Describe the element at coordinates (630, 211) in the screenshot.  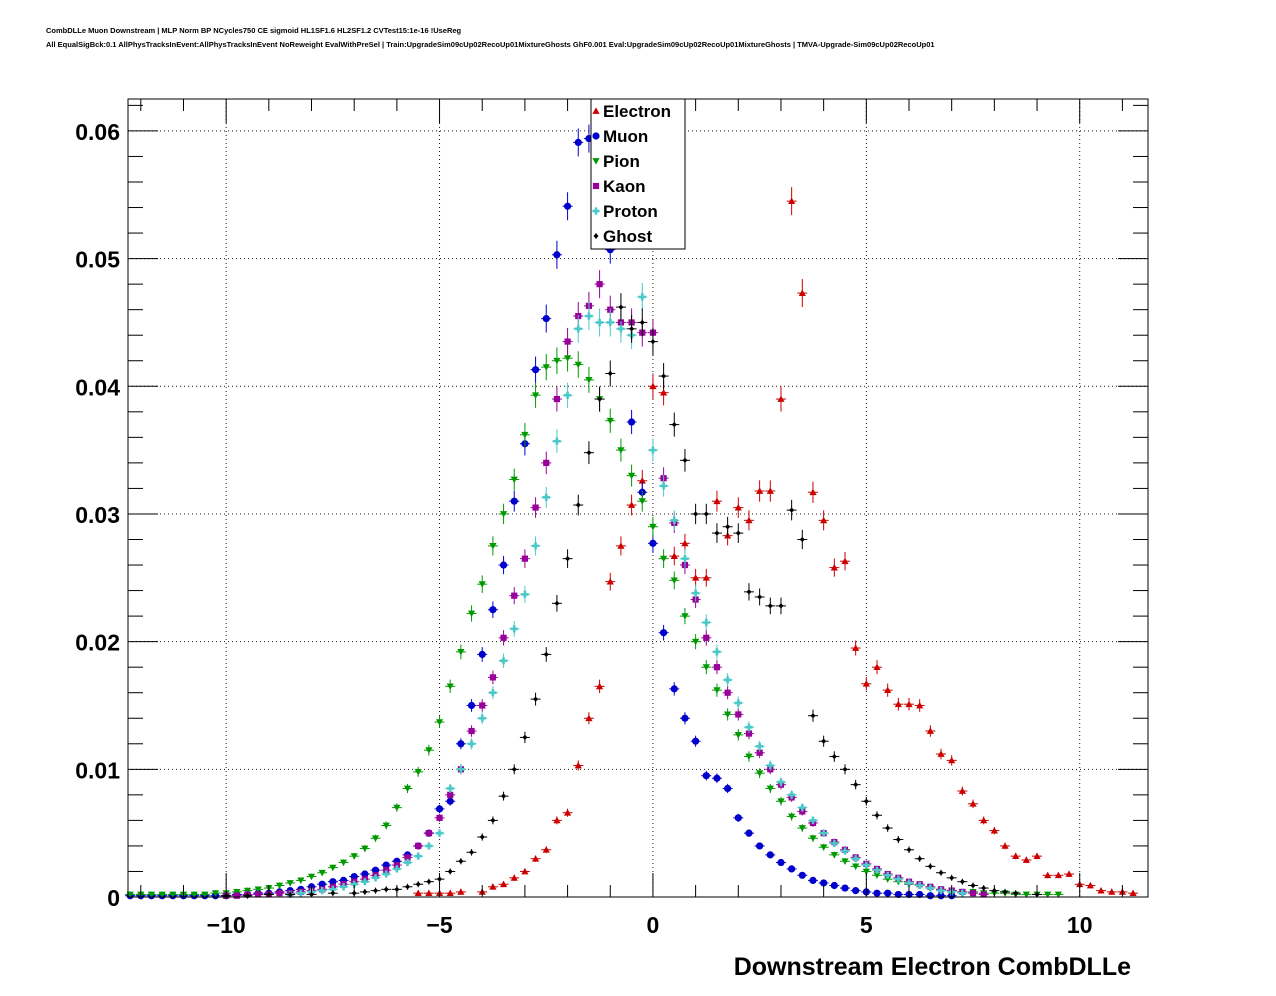
I see `legend-label-proton: Proton` at that location.